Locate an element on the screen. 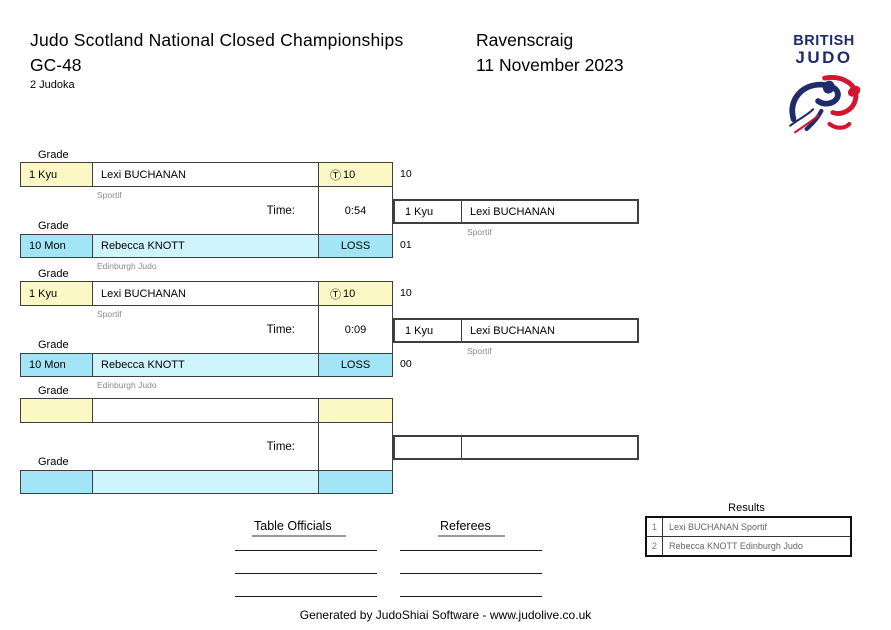 The image size is (891, 630). winner-box is located at coordinates (516, 447).